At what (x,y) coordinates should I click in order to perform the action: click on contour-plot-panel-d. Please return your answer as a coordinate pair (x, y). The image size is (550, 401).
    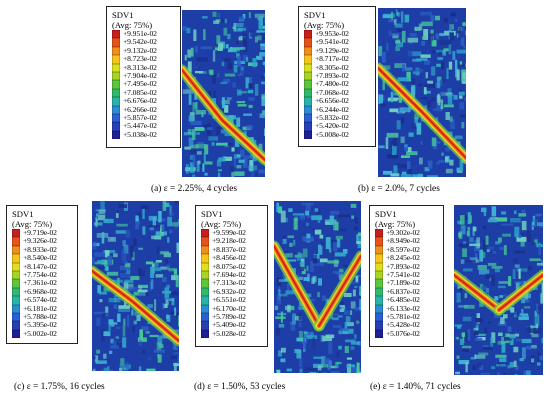
    Looking at the image, I should click on (317, 287).